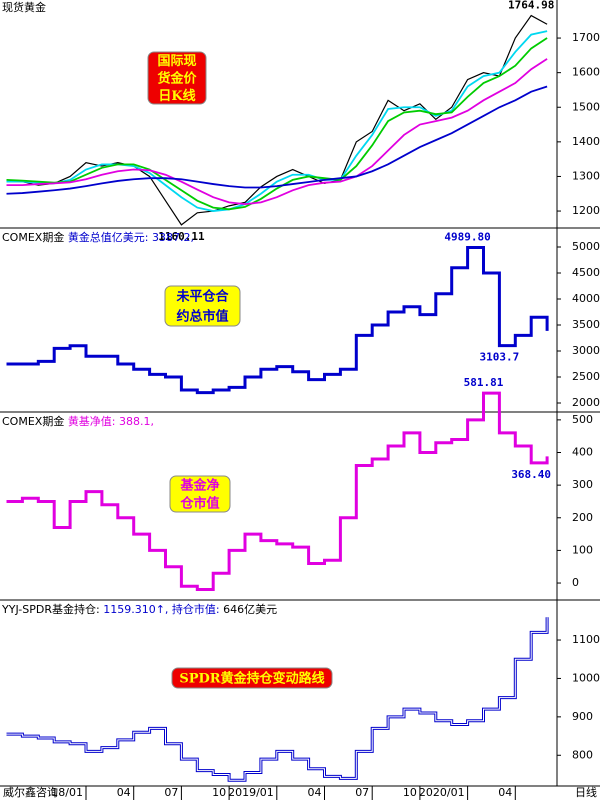 The image size is (600, 800). What do you see at coordinates (199, 504) in the screenshot?
I see `note-text: 仓市值` at bounding box center [199, 504].